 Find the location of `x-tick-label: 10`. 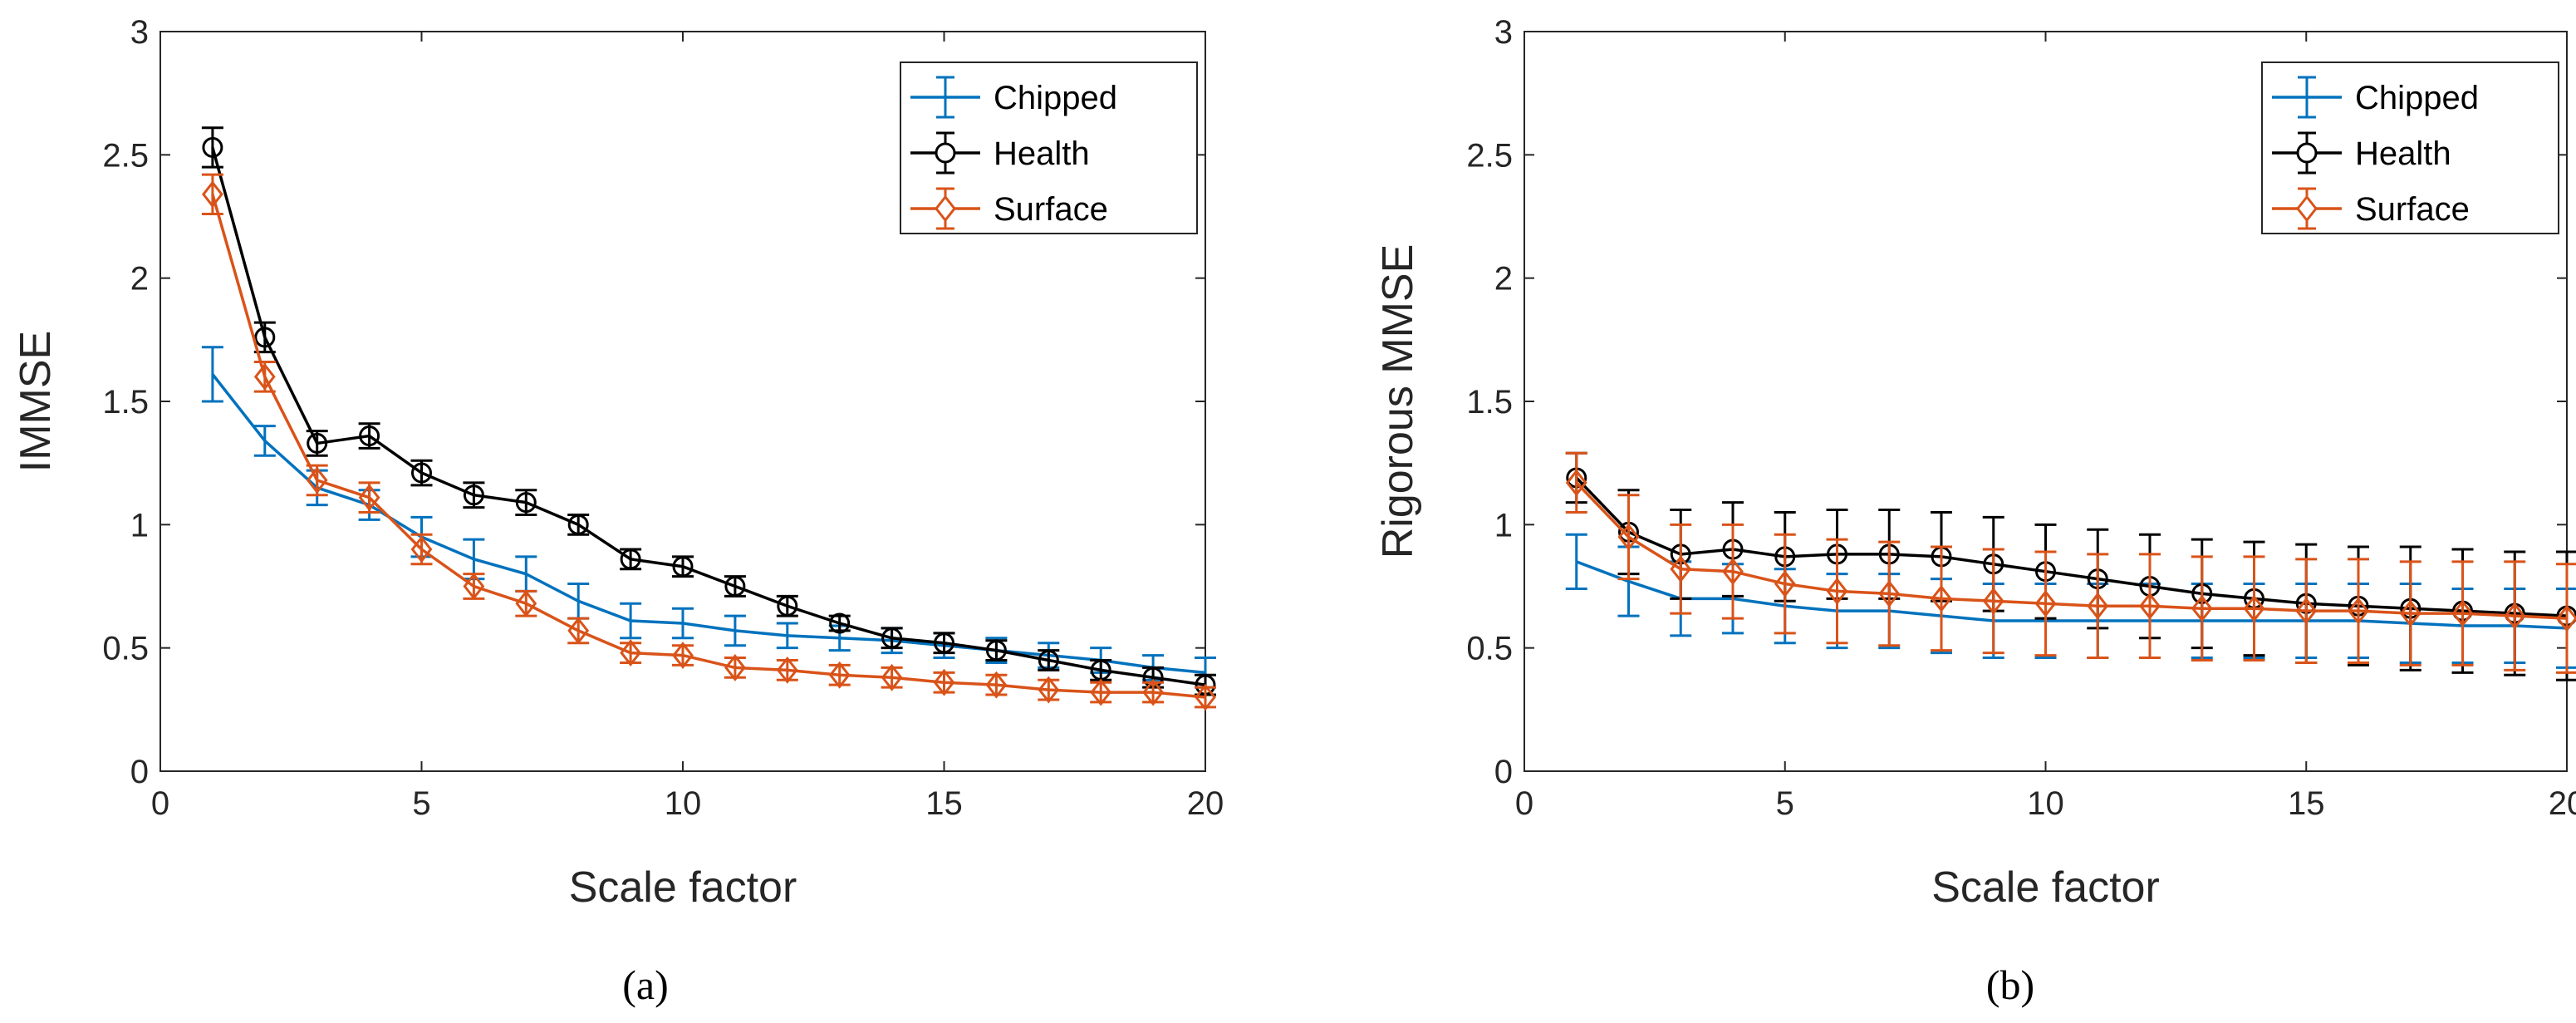

x-tick-label: 10 is located at coordinates (683, 803).